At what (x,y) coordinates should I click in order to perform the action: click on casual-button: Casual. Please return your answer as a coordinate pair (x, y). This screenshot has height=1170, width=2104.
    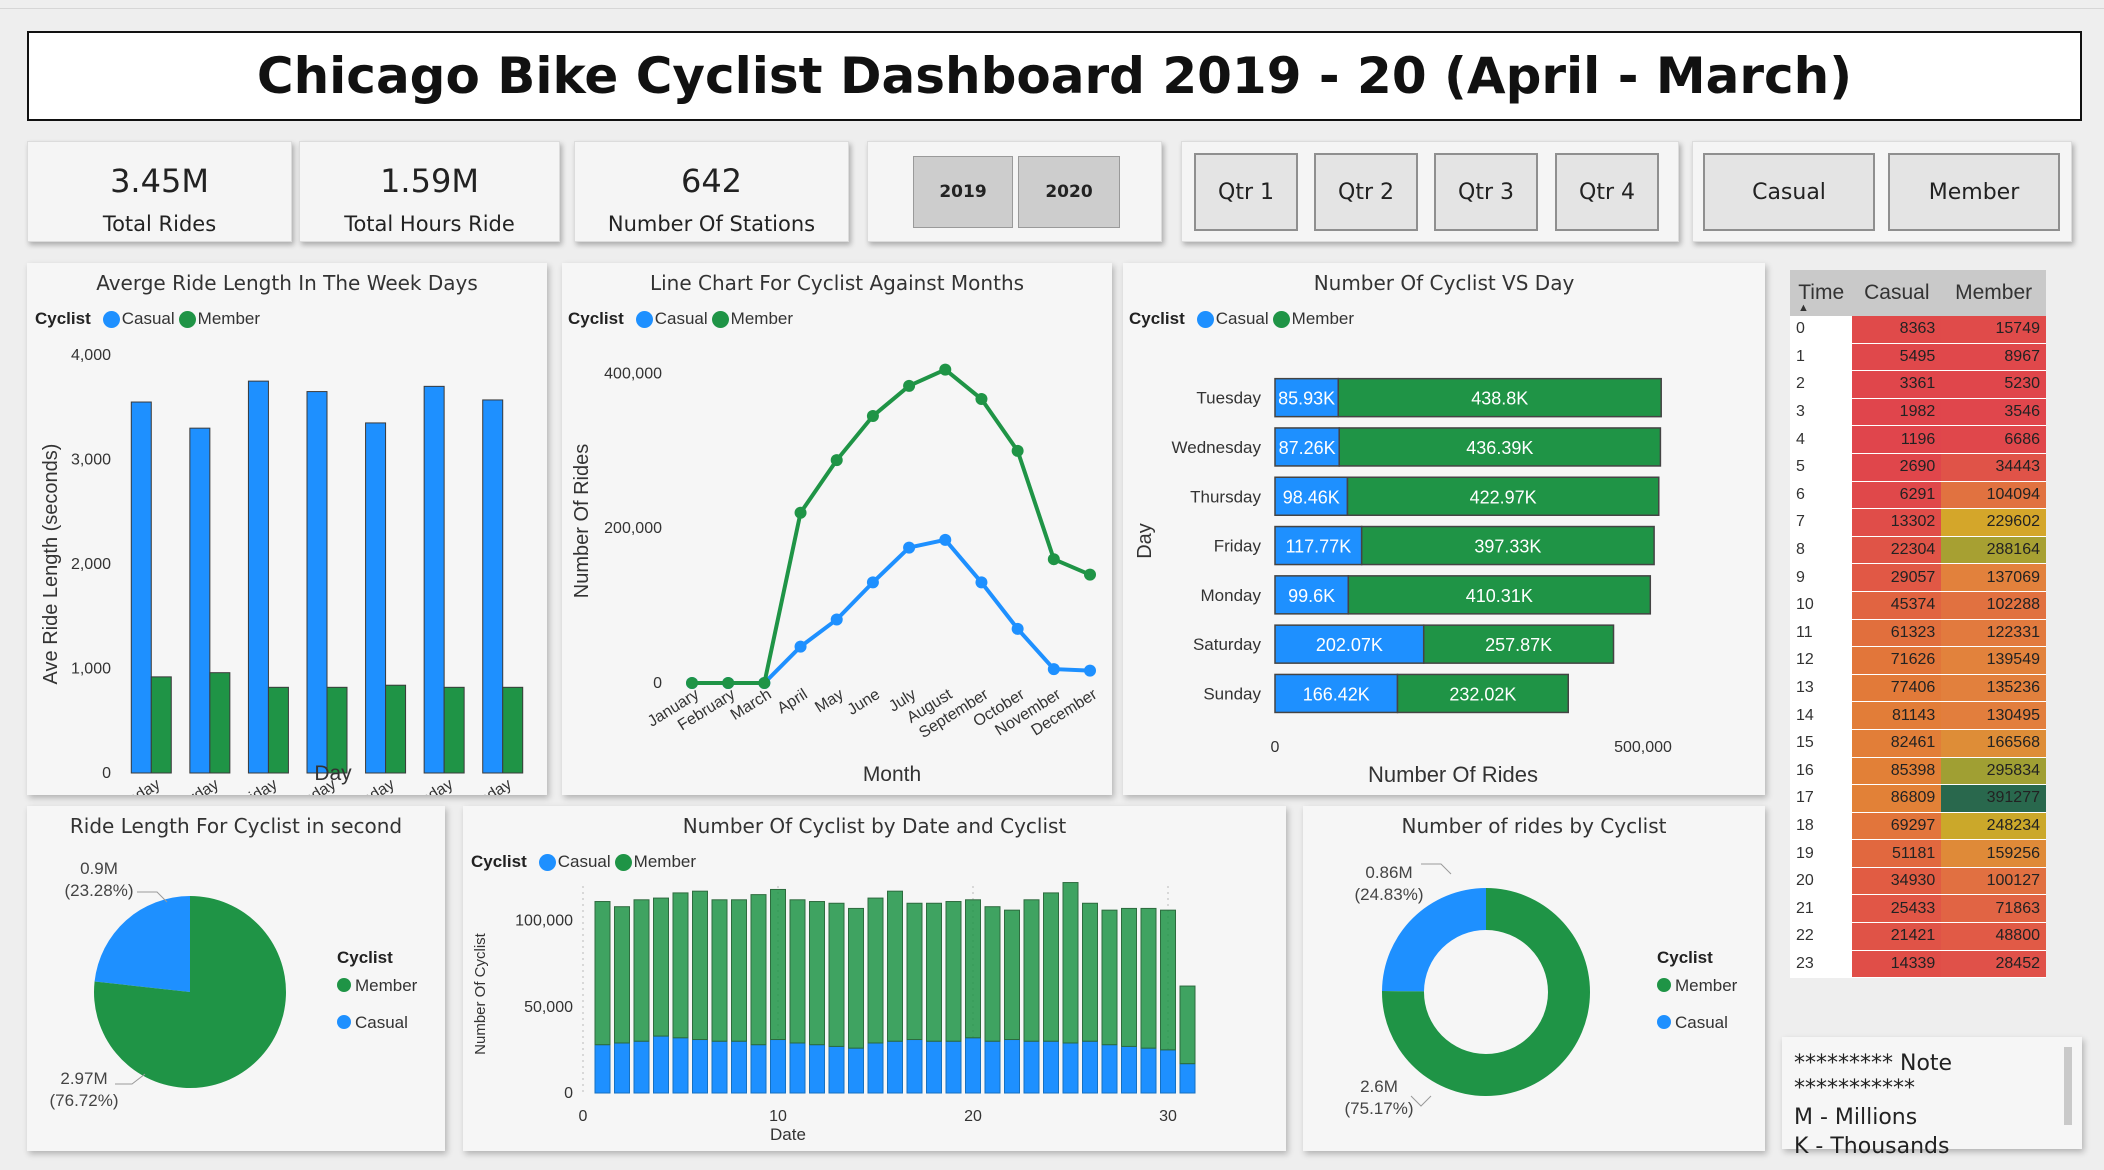
    Looking at the image, I should click on (1789, 192).